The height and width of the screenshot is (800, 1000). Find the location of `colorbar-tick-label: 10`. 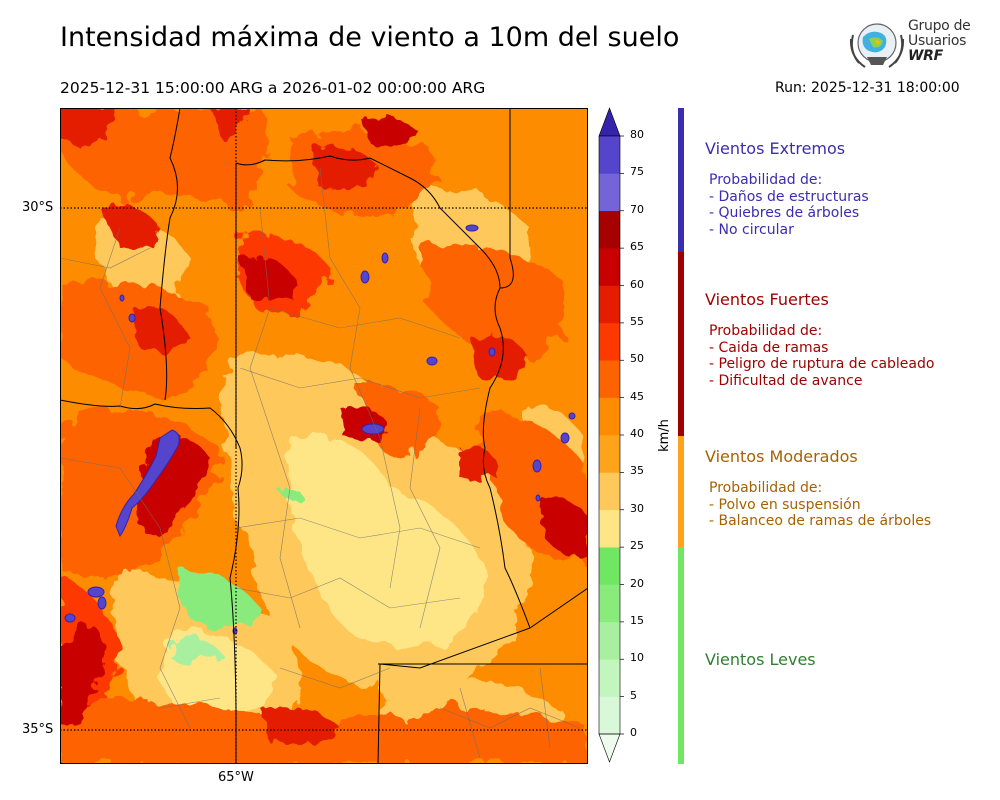

colorbar-tick-label: 10 is located at coordinates (637, 658).